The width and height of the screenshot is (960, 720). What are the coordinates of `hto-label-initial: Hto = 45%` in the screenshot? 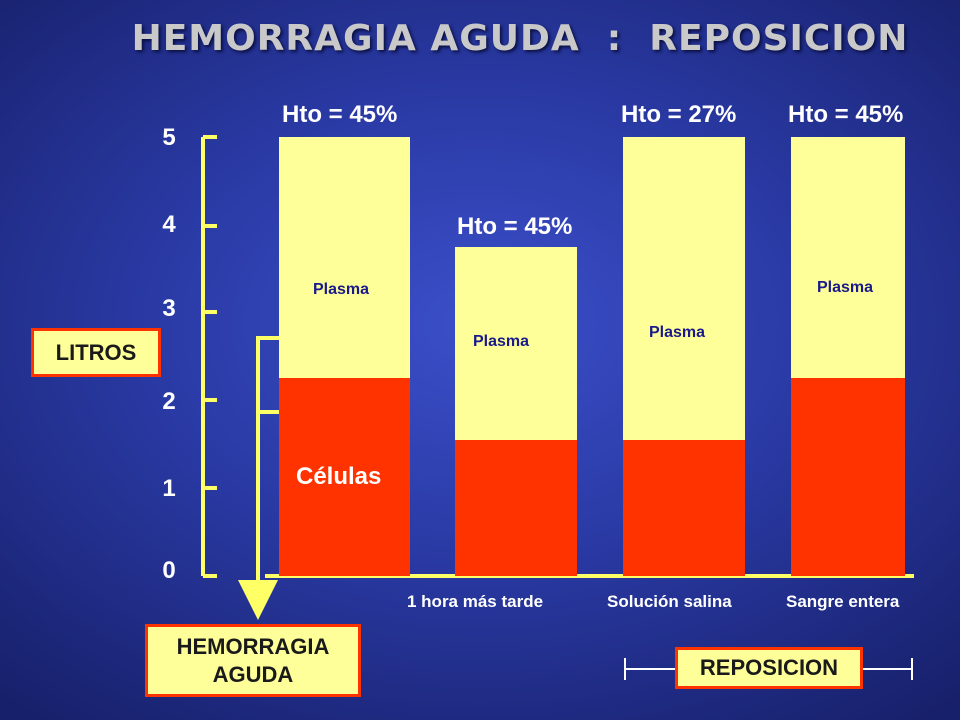 It's located at (340, 114).